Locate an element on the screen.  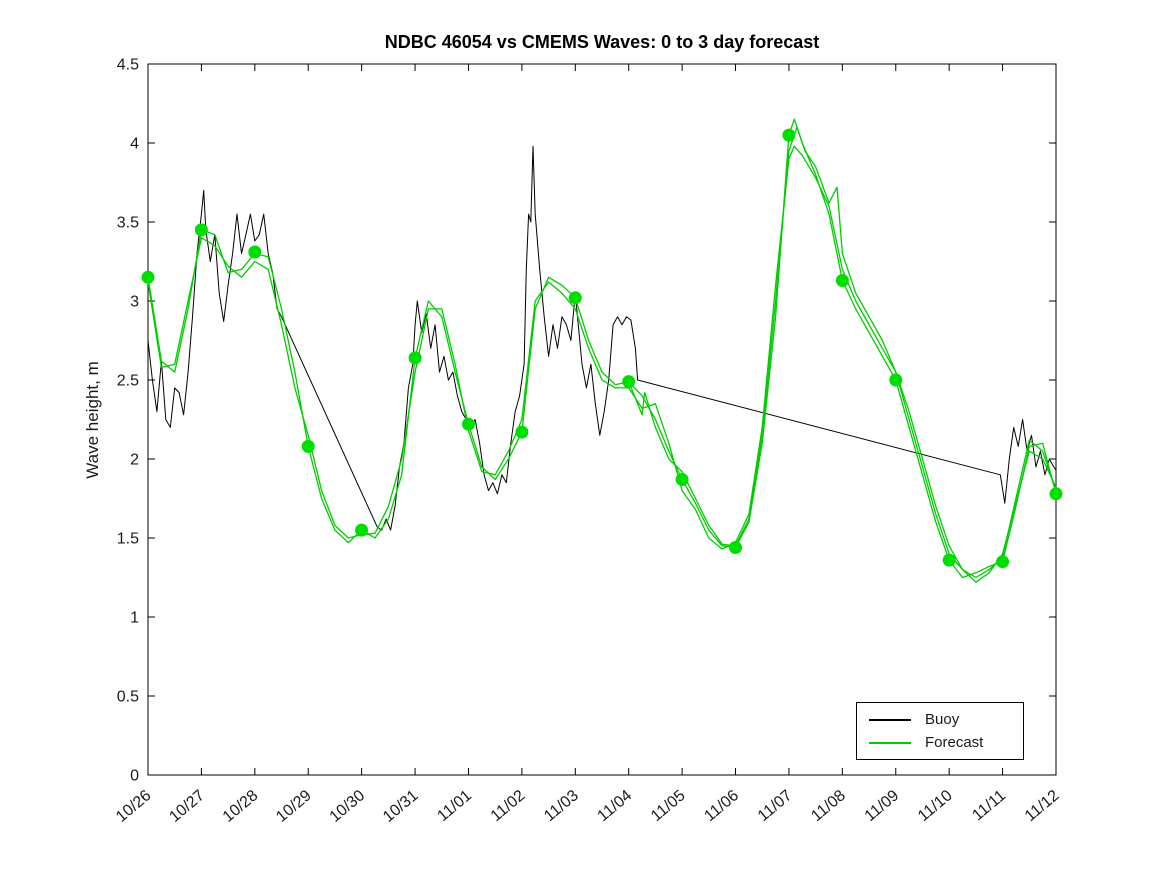
legend-item-forecast: Forecast is located at coordinates (940, 742).